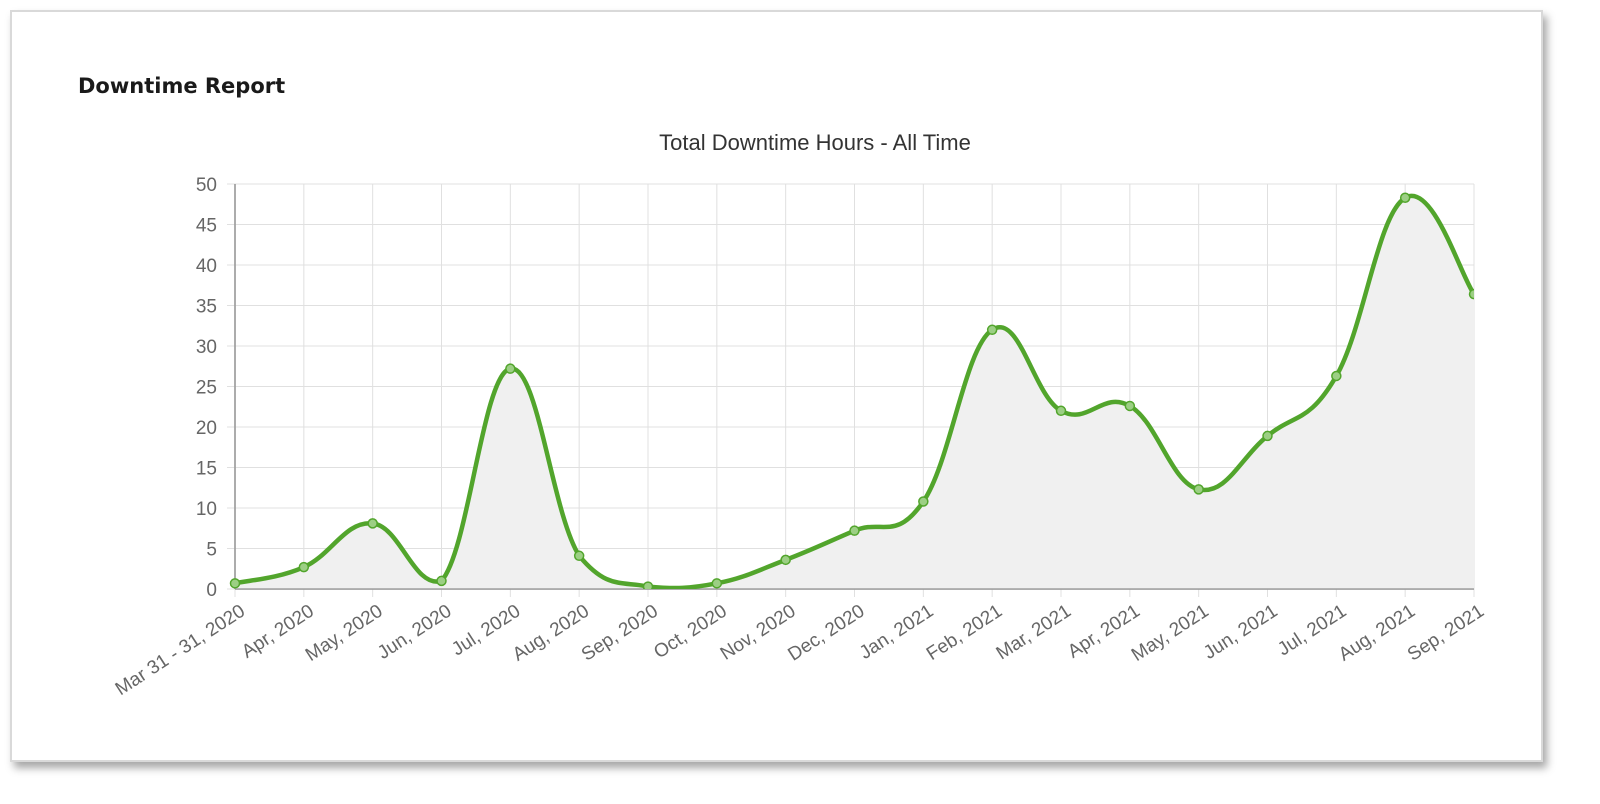 This screenshot has width=1600, height=804. I want to click on chart-title: Total Downtime Hours - All Time, so click(815, 142).